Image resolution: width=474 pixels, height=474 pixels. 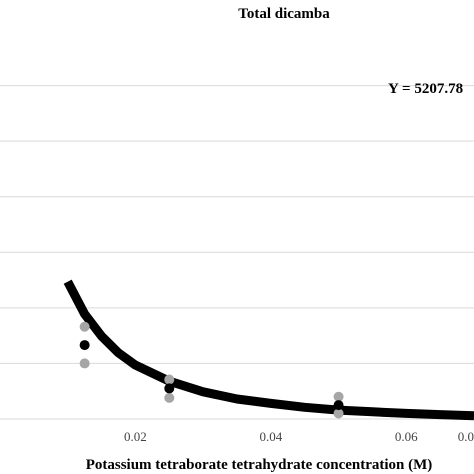 What do you see at coordinates (211, 370) in the screenshot?
I see `data-points-layer` at bounding box center [211, 370].